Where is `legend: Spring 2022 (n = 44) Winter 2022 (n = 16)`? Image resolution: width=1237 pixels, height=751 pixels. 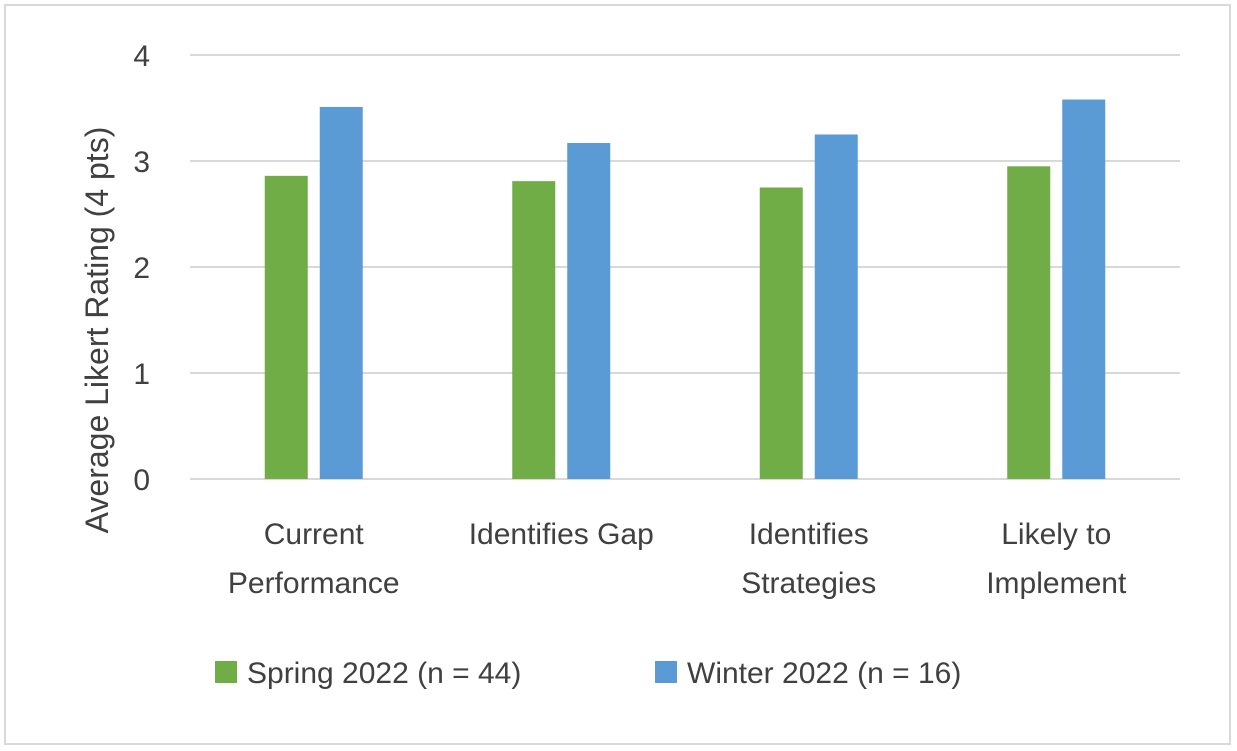
legend: Spring 2022 (n = 44) Winter 2022 (n = 16) is located at coordinates (588, 673).